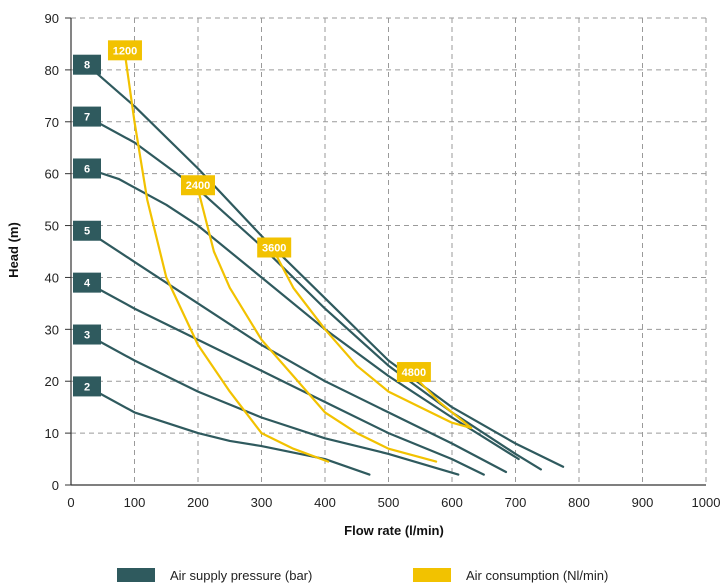  Describe the element at coordinates (135, 502) in the screenshot. I see `x-tick-label: 100` at that location.